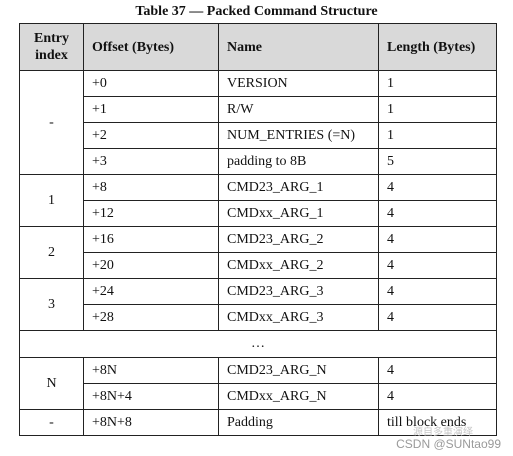  I want to click on offset-cell: +28, so click(151, 317).